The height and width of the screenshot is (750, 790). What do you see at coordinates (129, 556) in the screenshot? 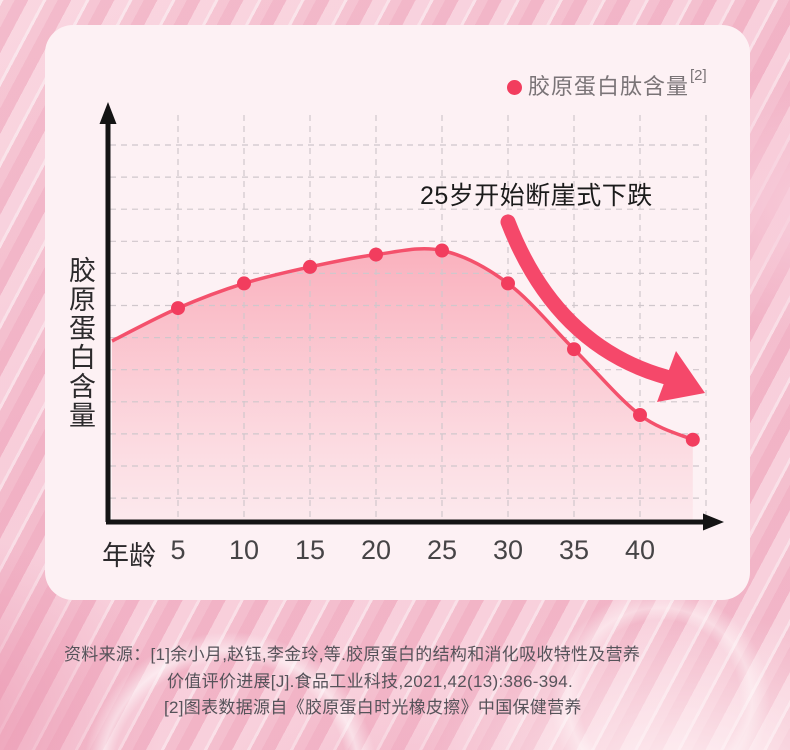
I see `x-axis-title: 年龄` at bounding box center [129, 556].